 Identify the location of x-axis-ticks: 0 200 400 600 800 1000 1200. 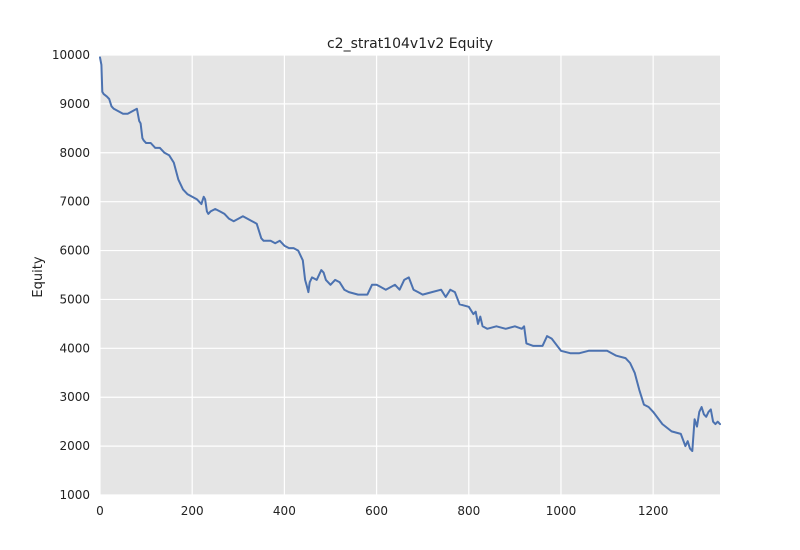
(382, 511).